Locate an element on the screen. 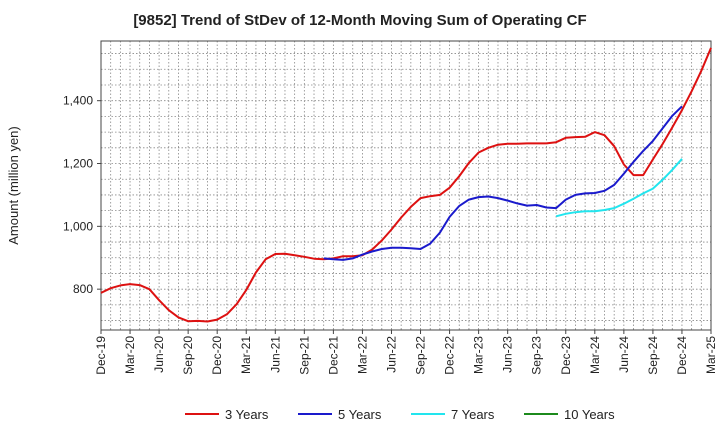  x-tick-label: Dec-21 is located at coordinates (333, 355).